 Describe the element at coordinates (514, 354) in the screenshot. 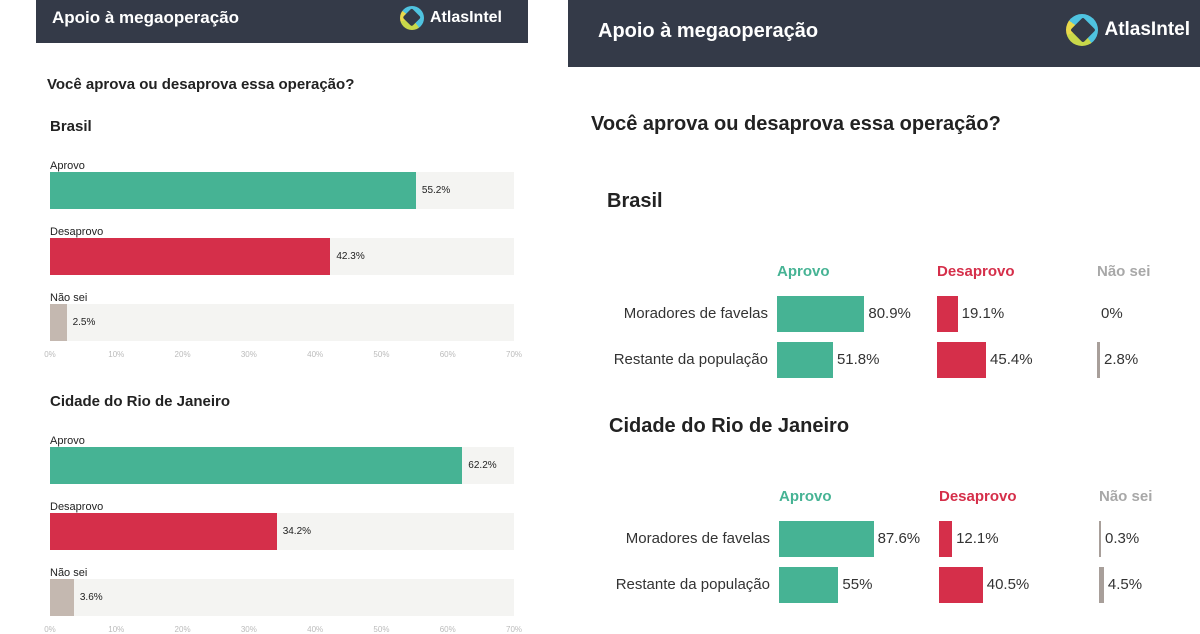

I see `axis-tick-label: 70%` at that location.